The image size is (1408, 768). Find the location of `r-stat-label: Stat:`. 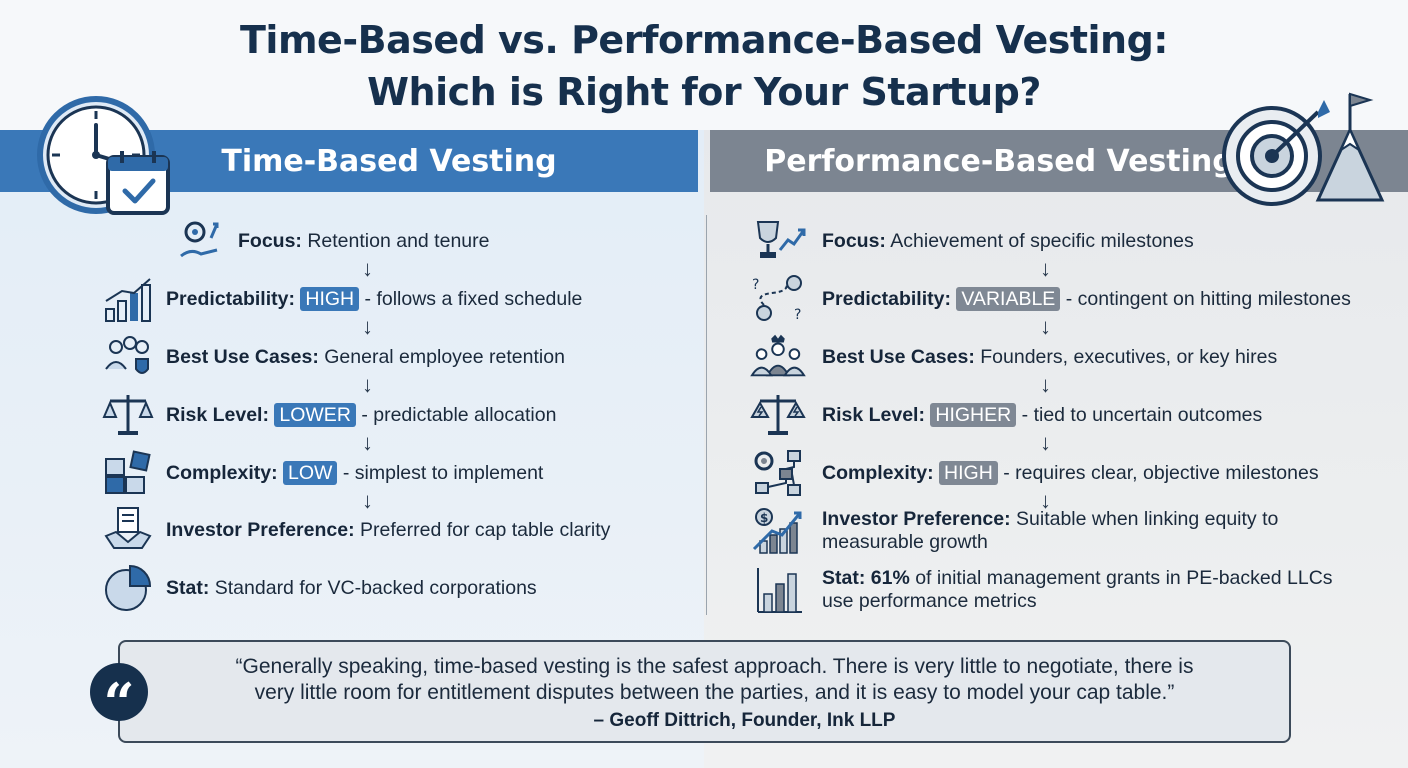

r-stat-label: Stat: is located at coordinates (844, 578).